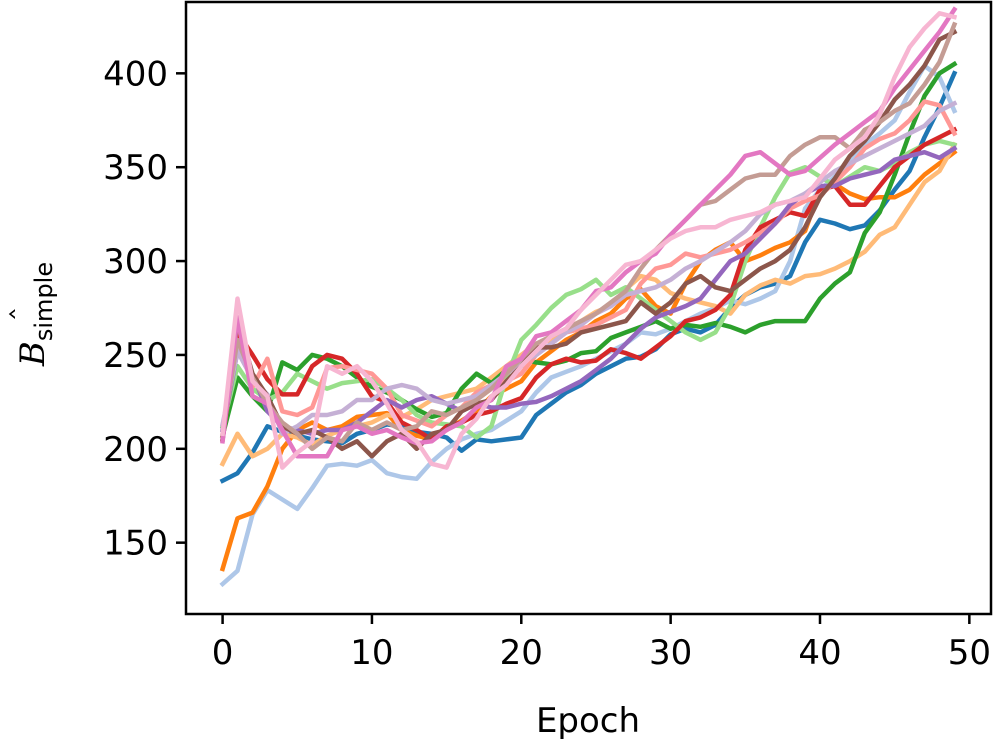  Describe the element at coordinates (371, 653) in the screenshot. I see `x-tick-label: 10` at that location.